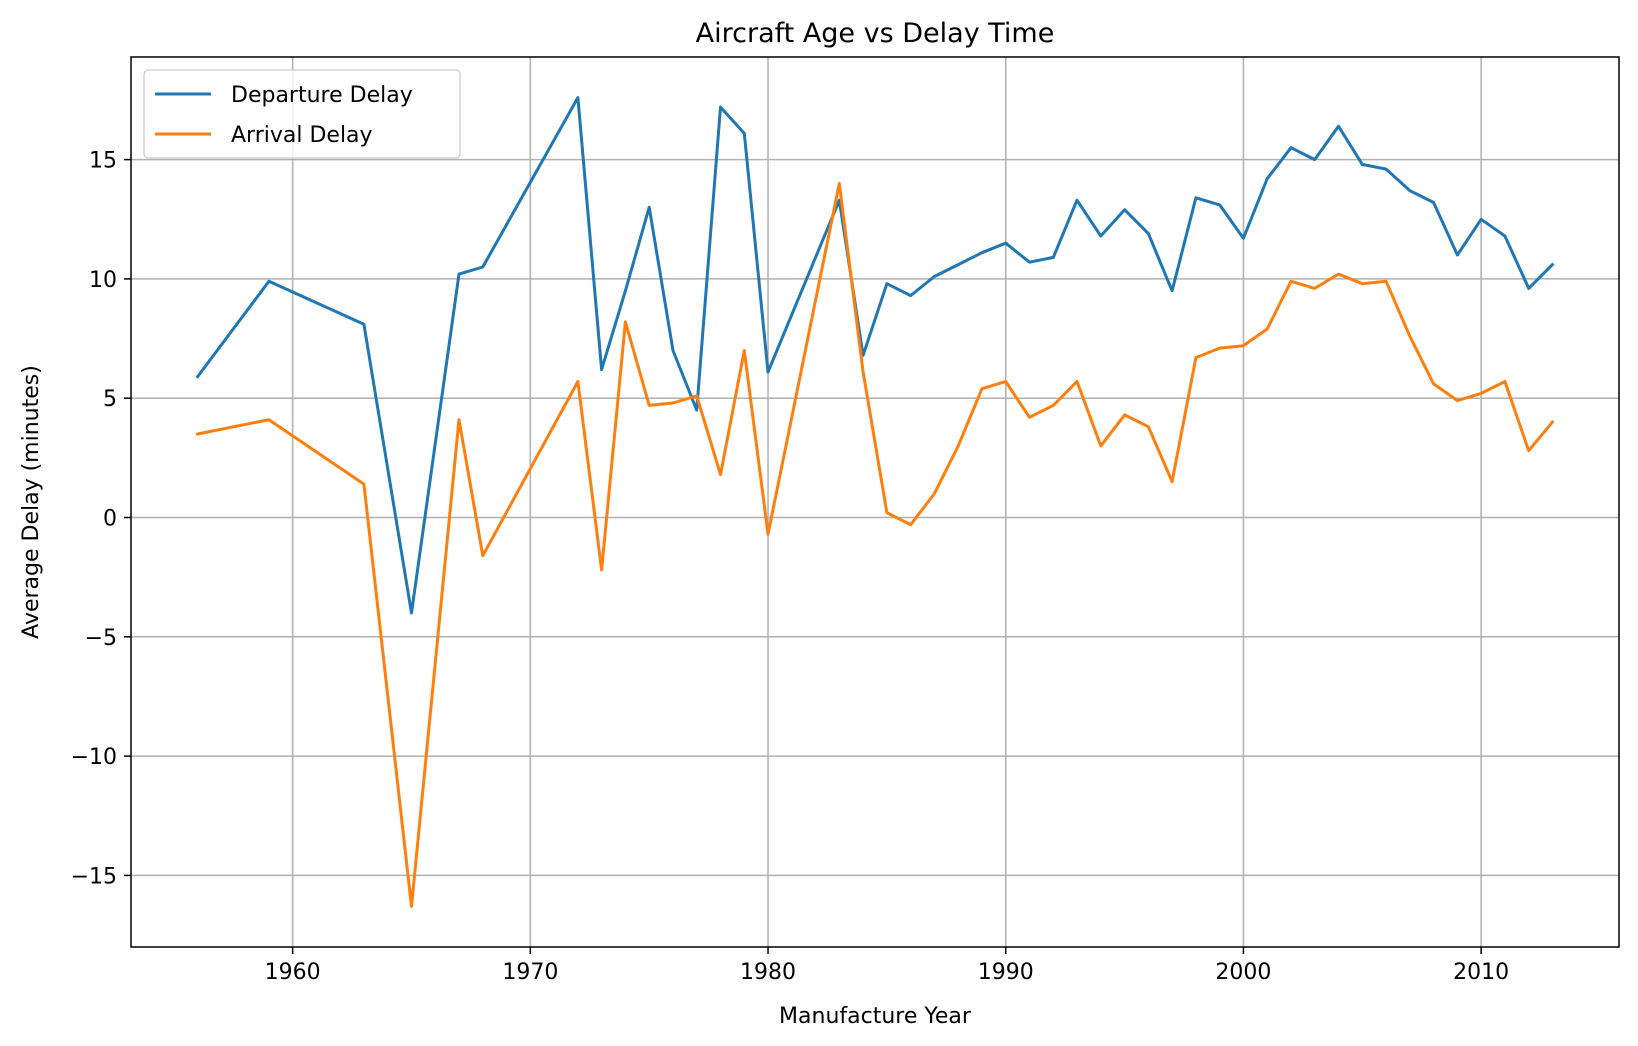 The image size is (1638, 1046). Describe the element at coordinates (1006, 972) in the screenshot. I see `x-tick-label: 1990` at that location.